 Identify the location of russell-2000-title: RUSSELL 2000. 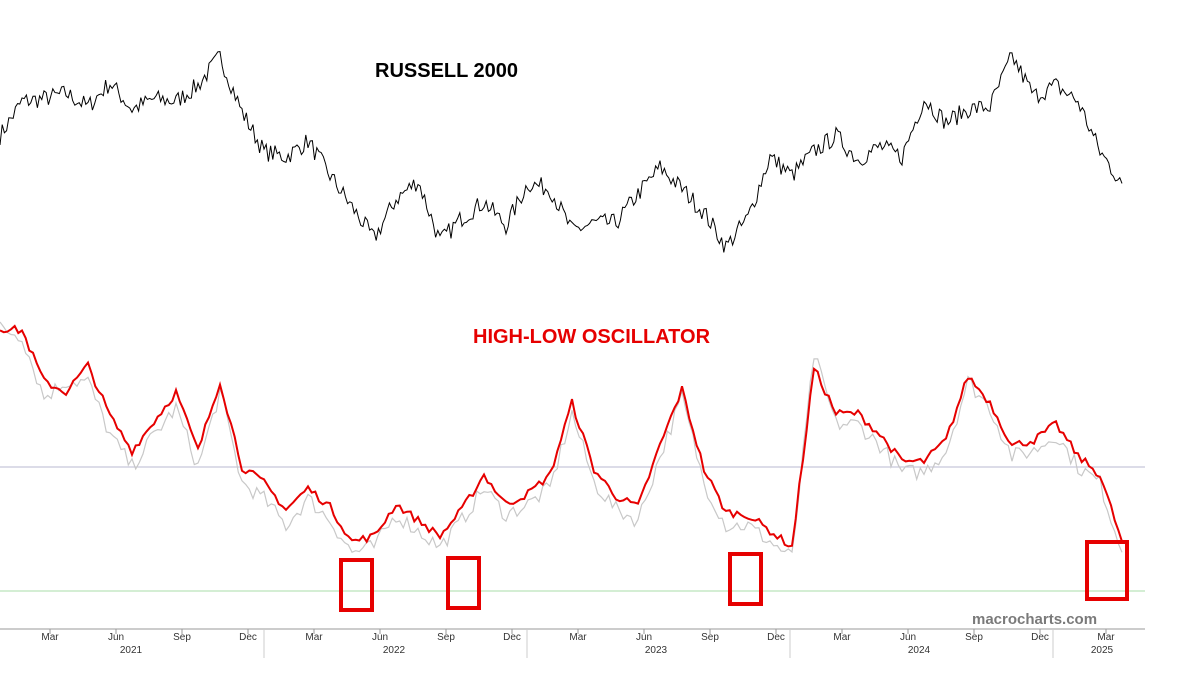
(446, 71).